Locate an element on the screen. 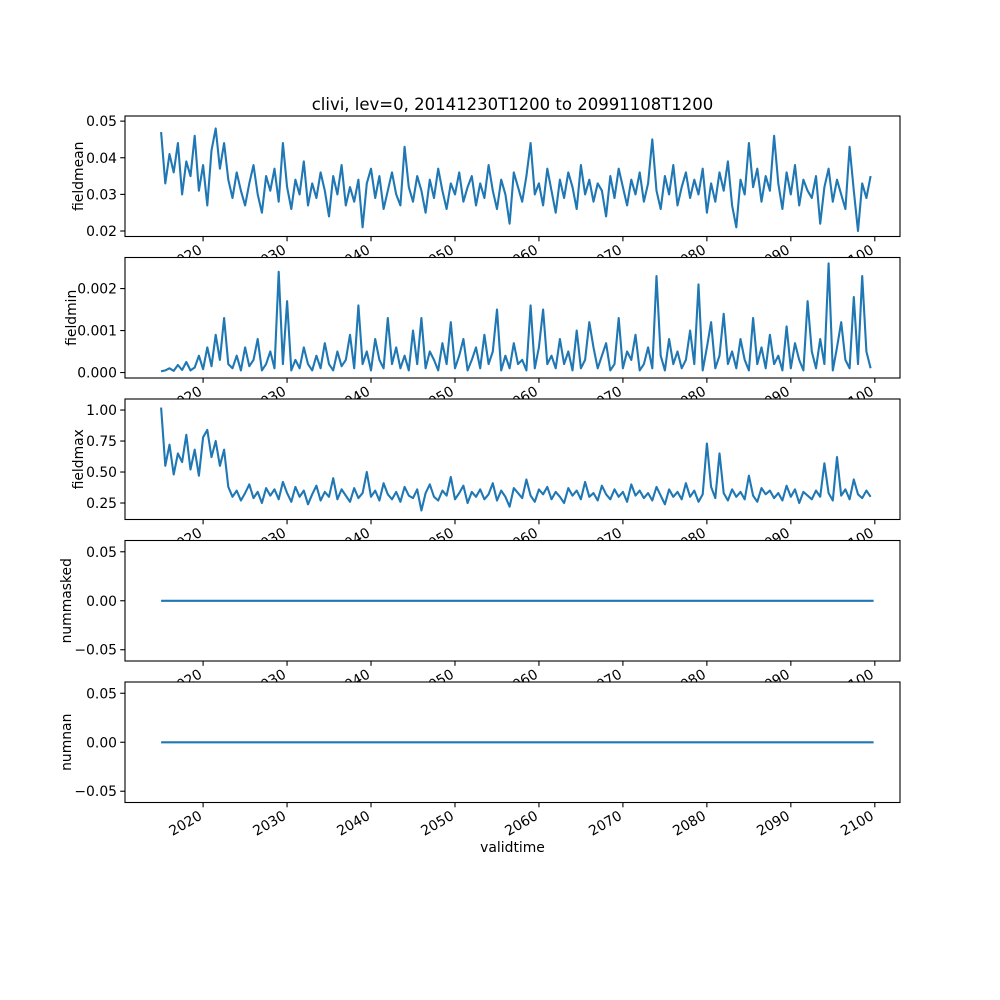 The image size is (1000, 1000). x-tick-label: 2060 is located at coordinates (521, 824).